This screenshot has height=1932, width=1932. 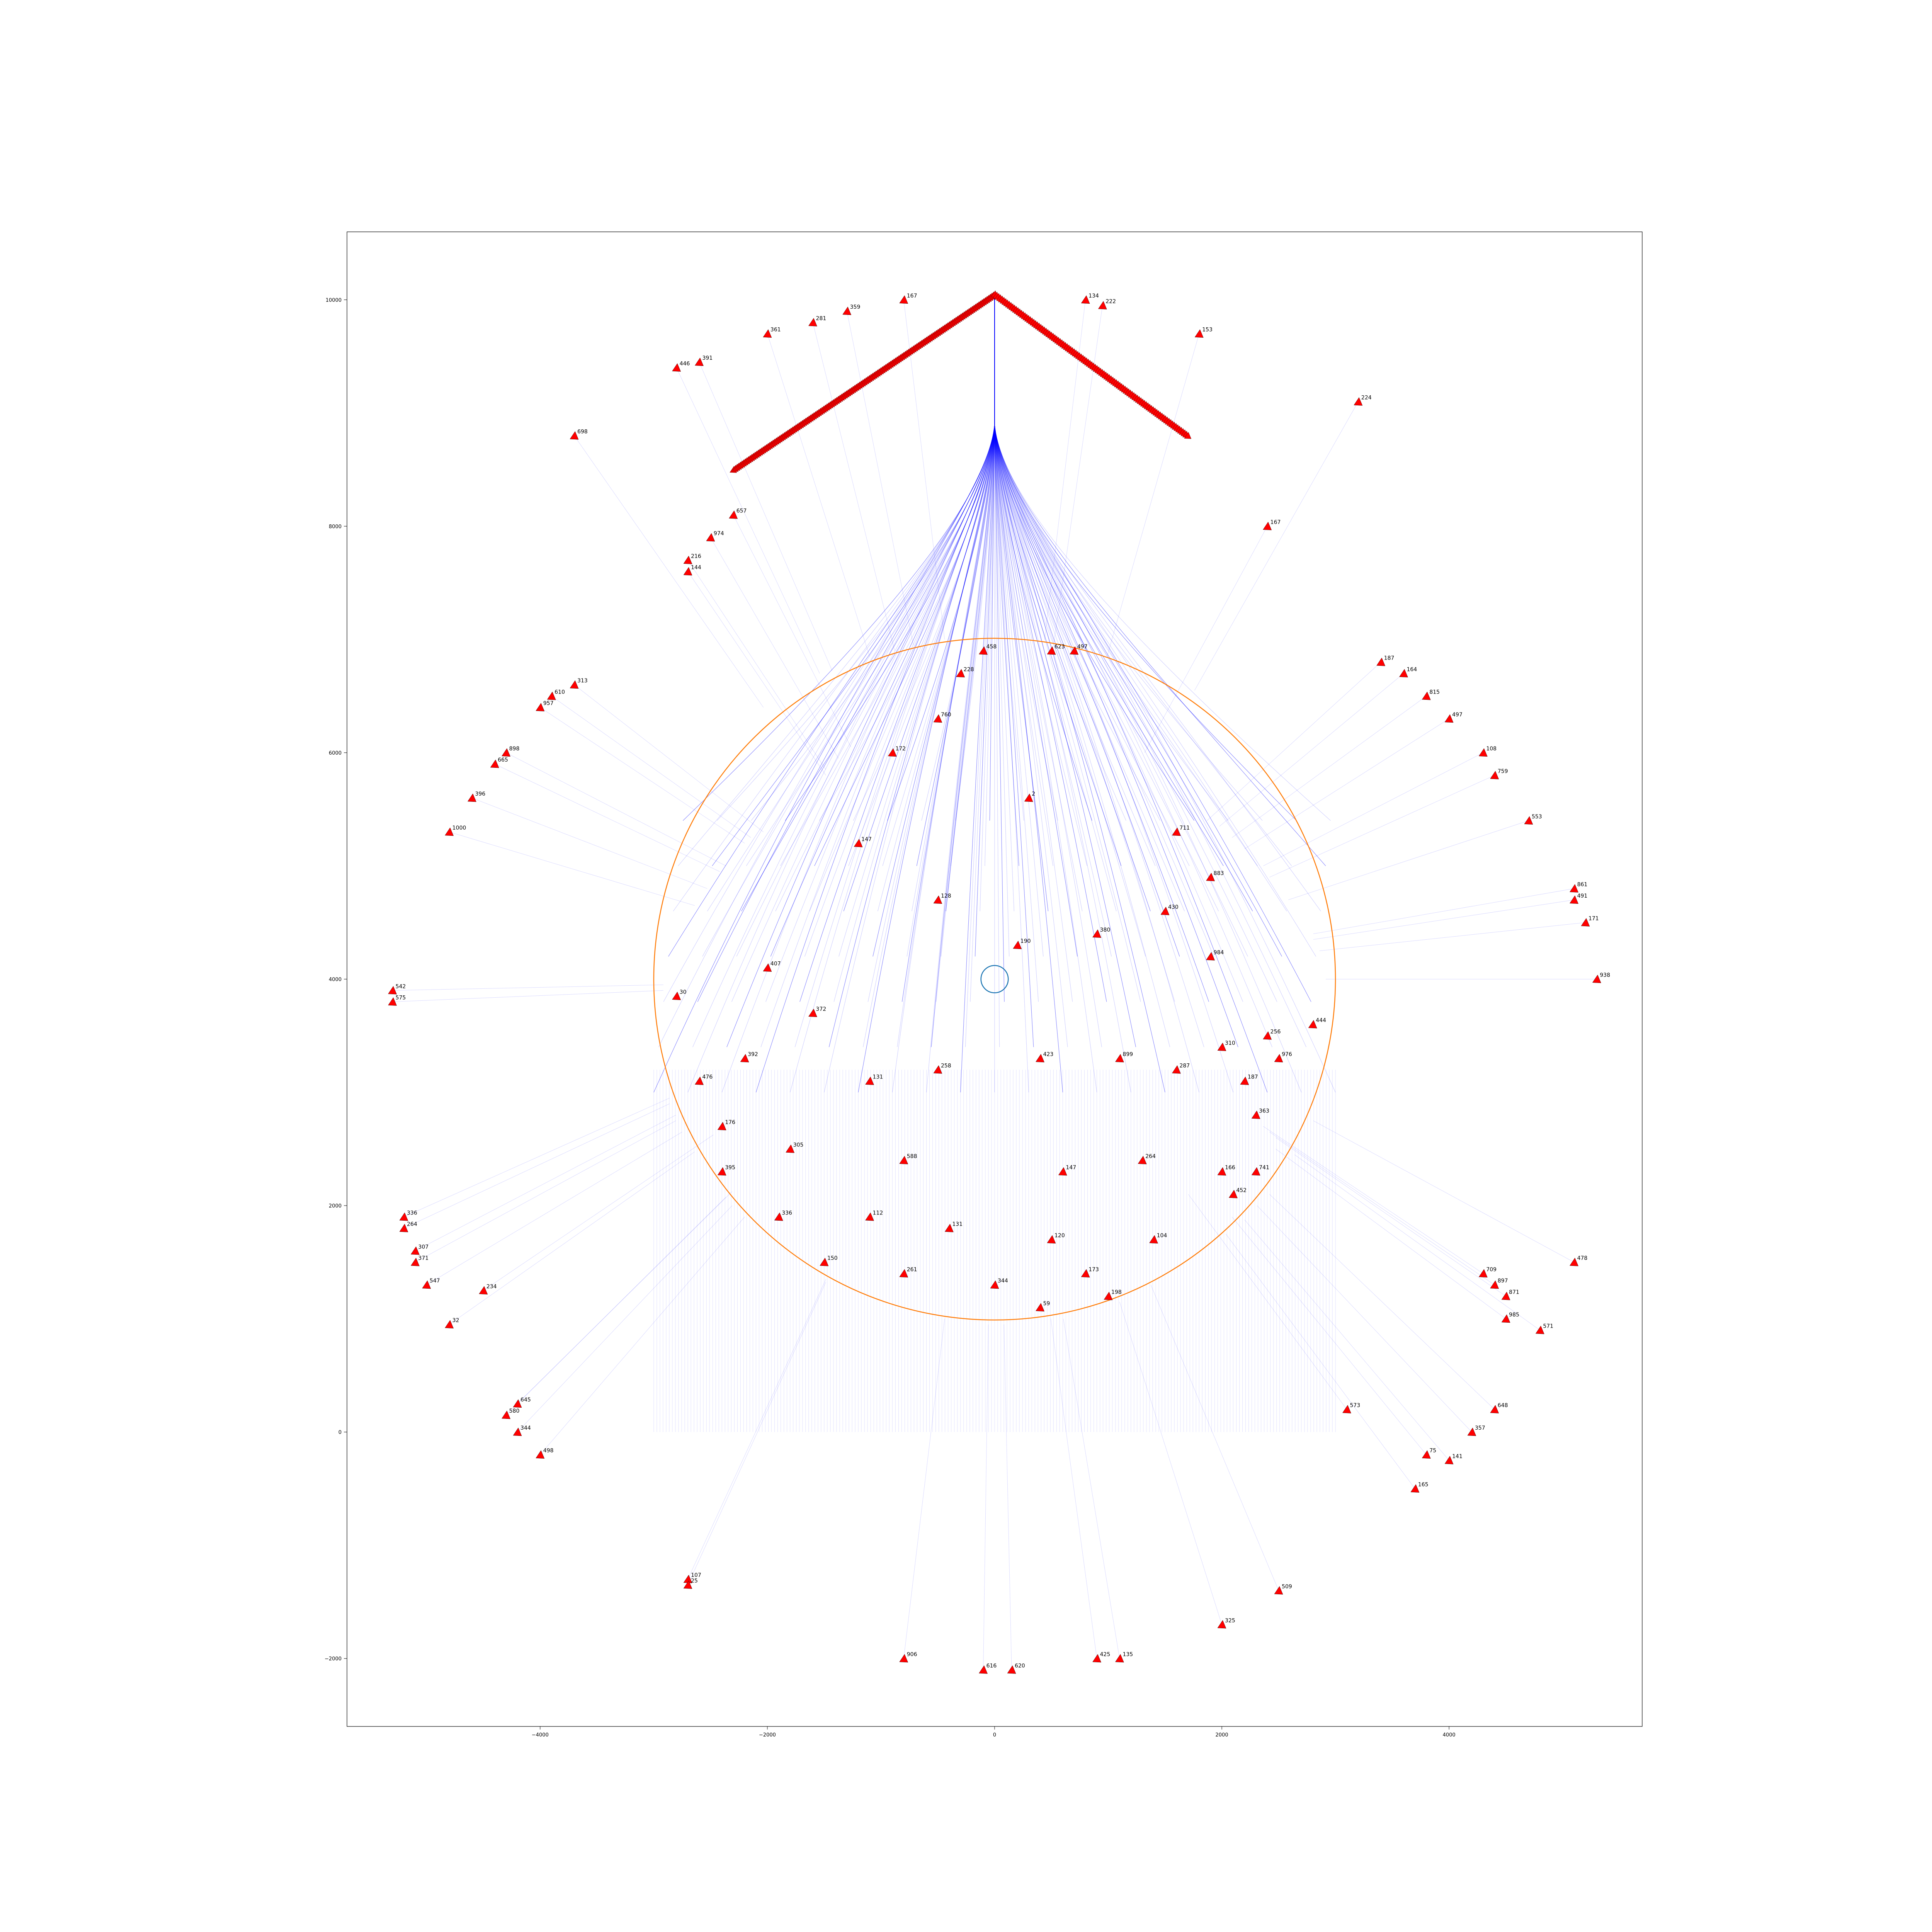 I want to click on x-tick-label: −4000, so click(x=540, y=1735).